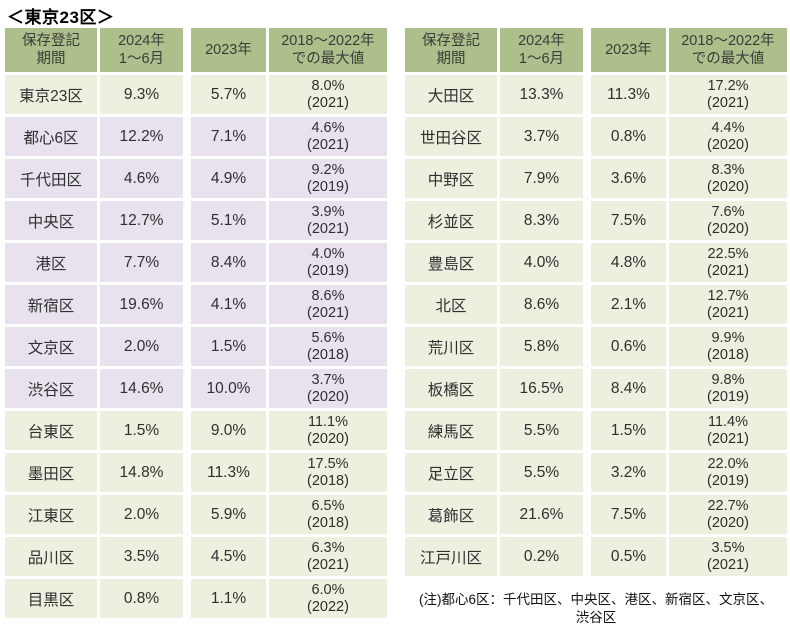 The height and width of the screenshot is (639, 790). What do you see at coordinates (328, 262) in the screenshot?
I see `max-value-cell: 4.0% (2019)` at bounding box center [328, 262].